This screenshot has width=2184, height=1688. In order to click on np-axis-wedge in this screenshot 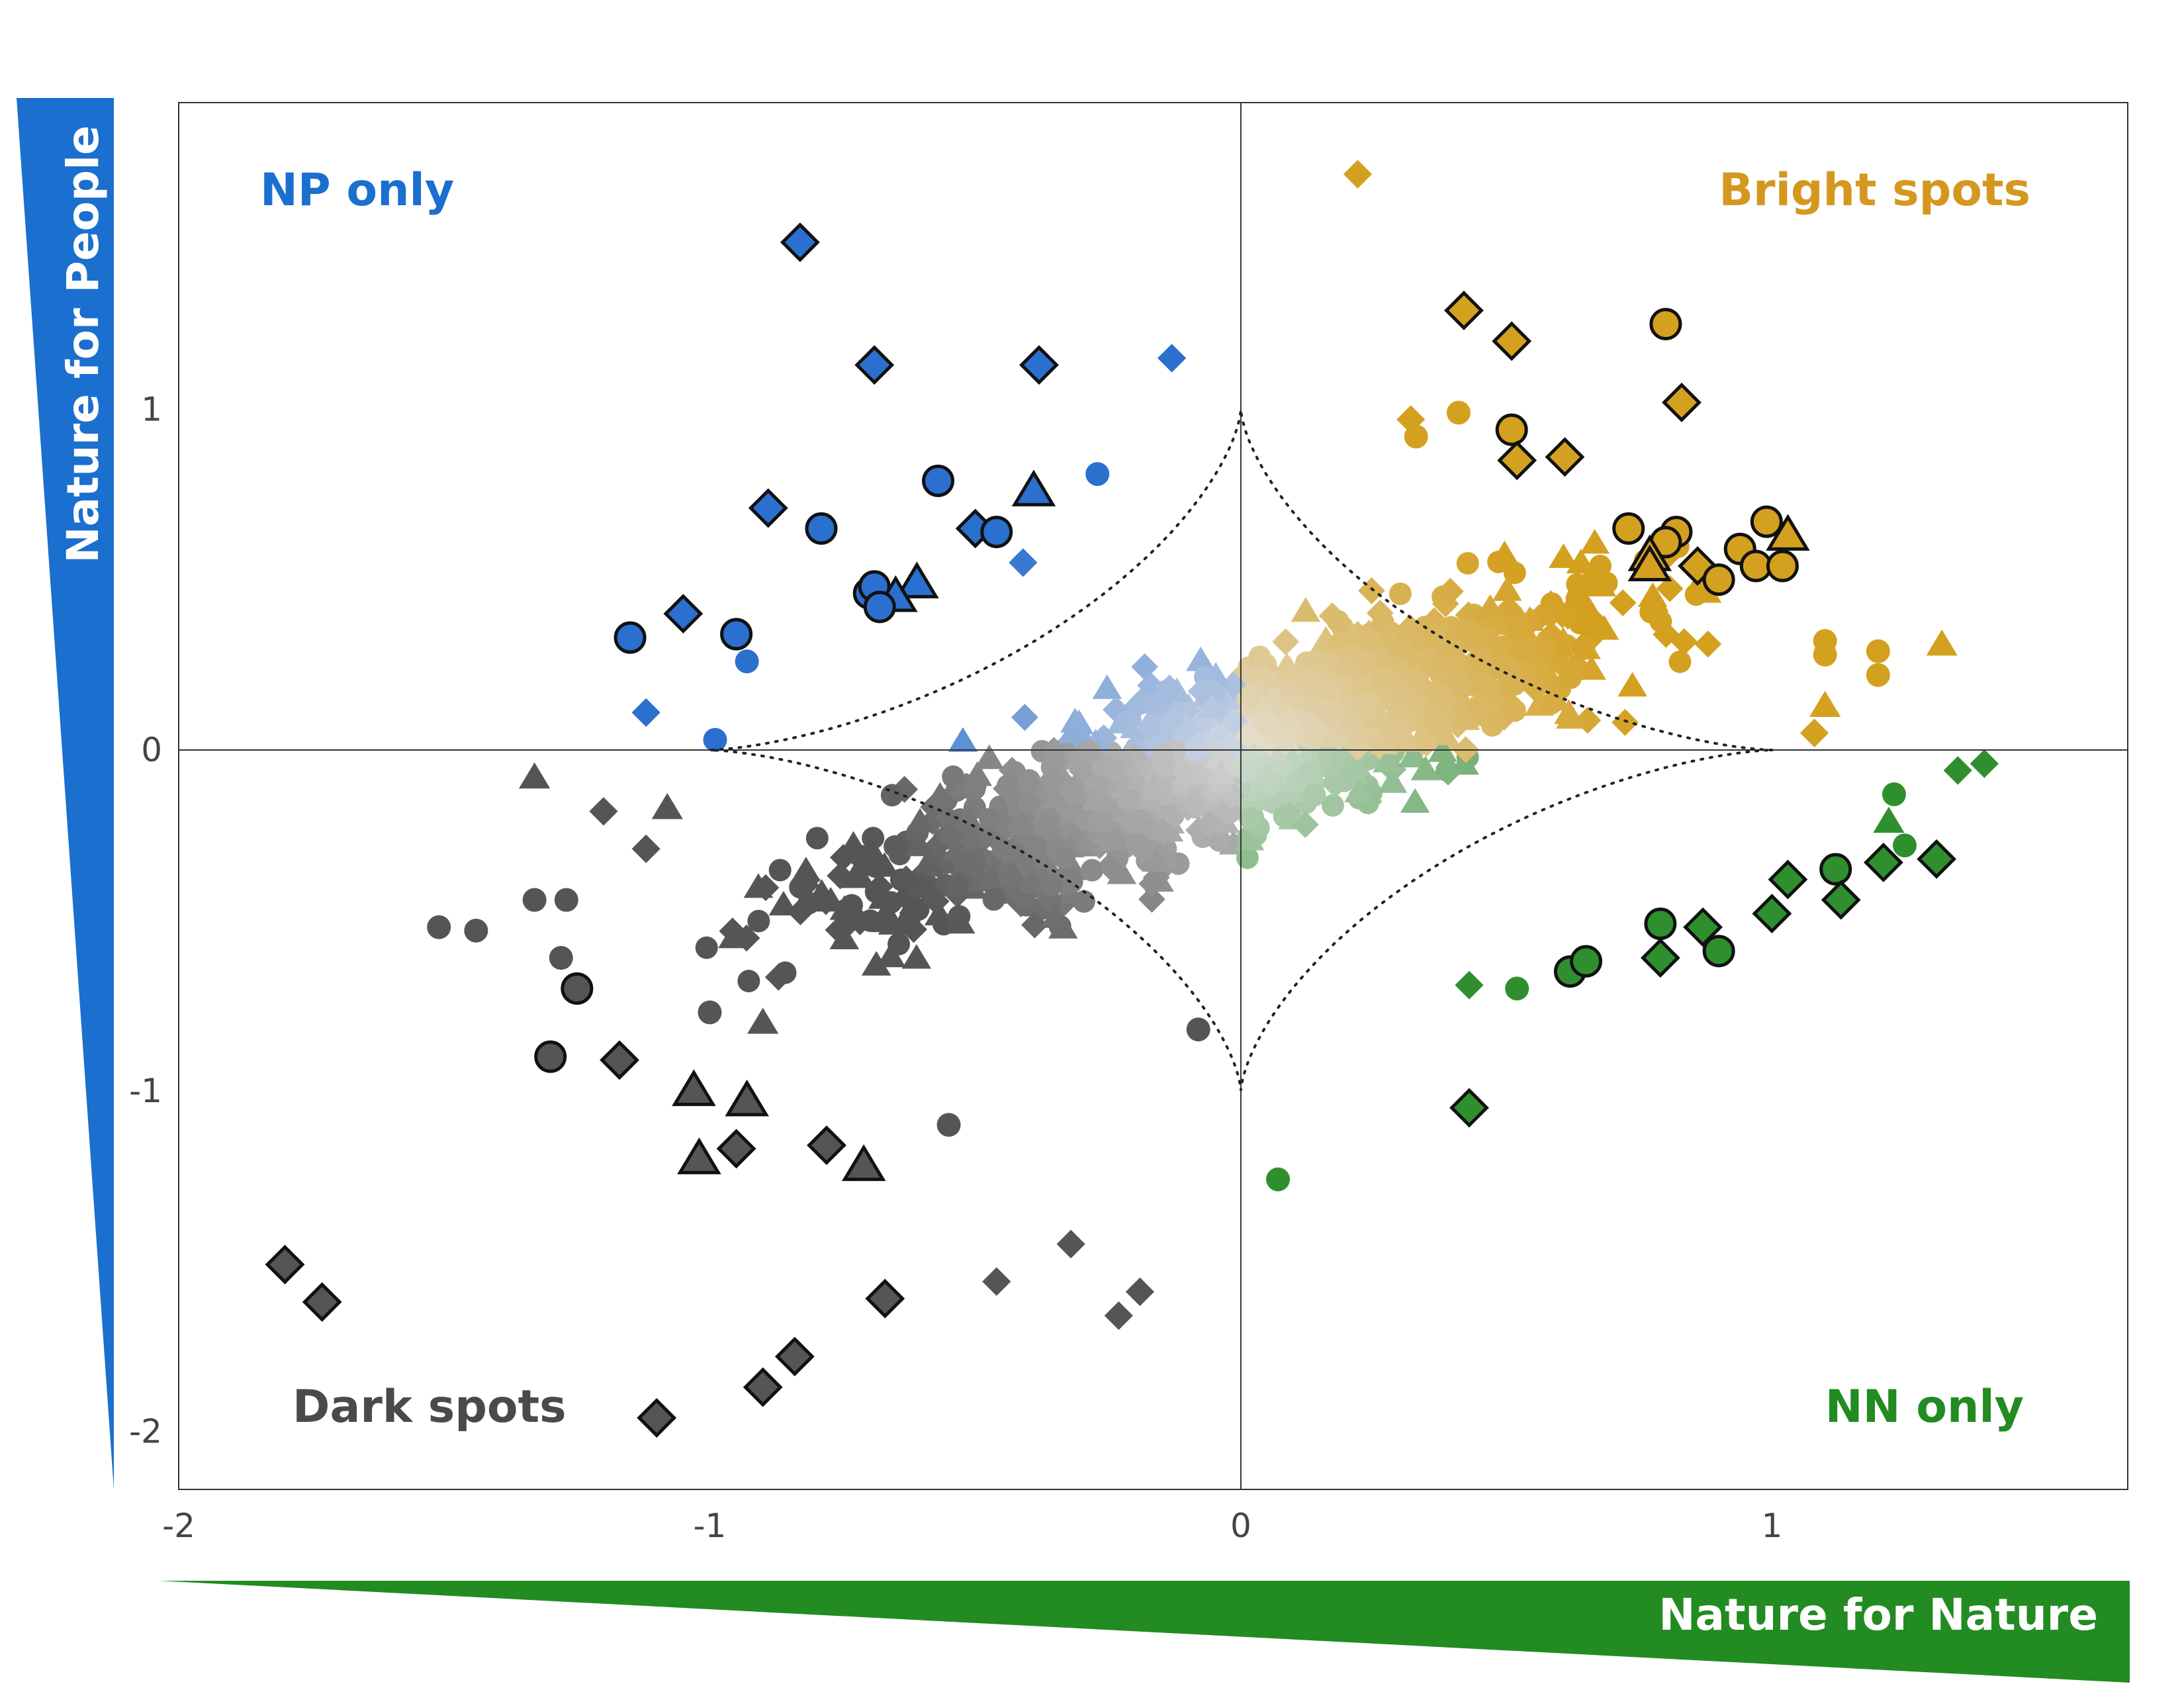, I will do `click(65, 793)`.